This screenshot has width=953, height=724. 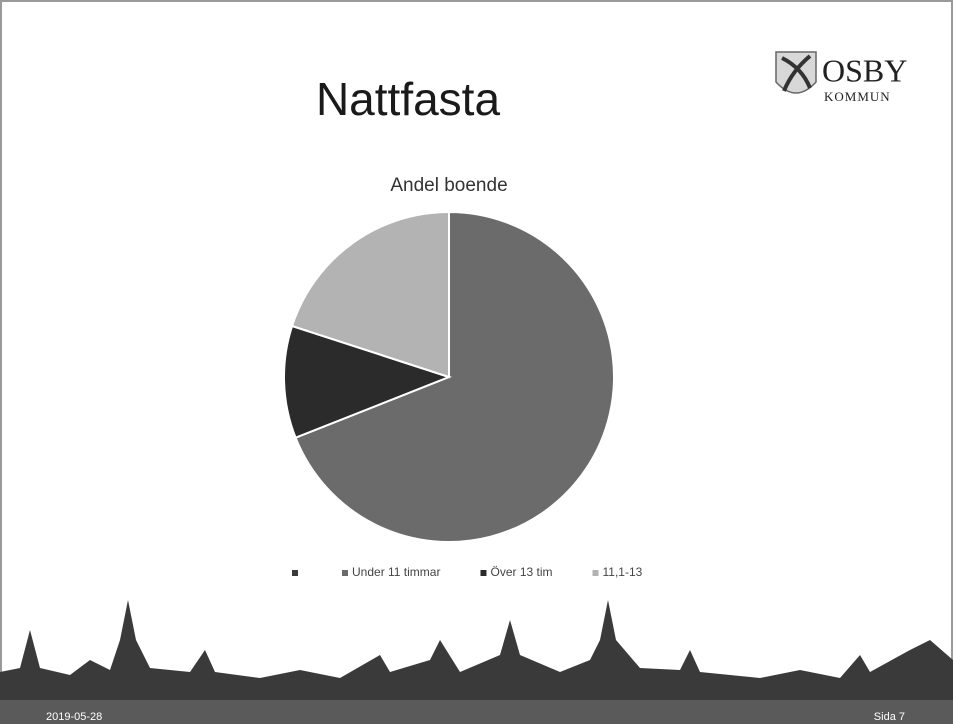 I want to click on legend-label: Under 11 timmar, so click(x=396, y=572).